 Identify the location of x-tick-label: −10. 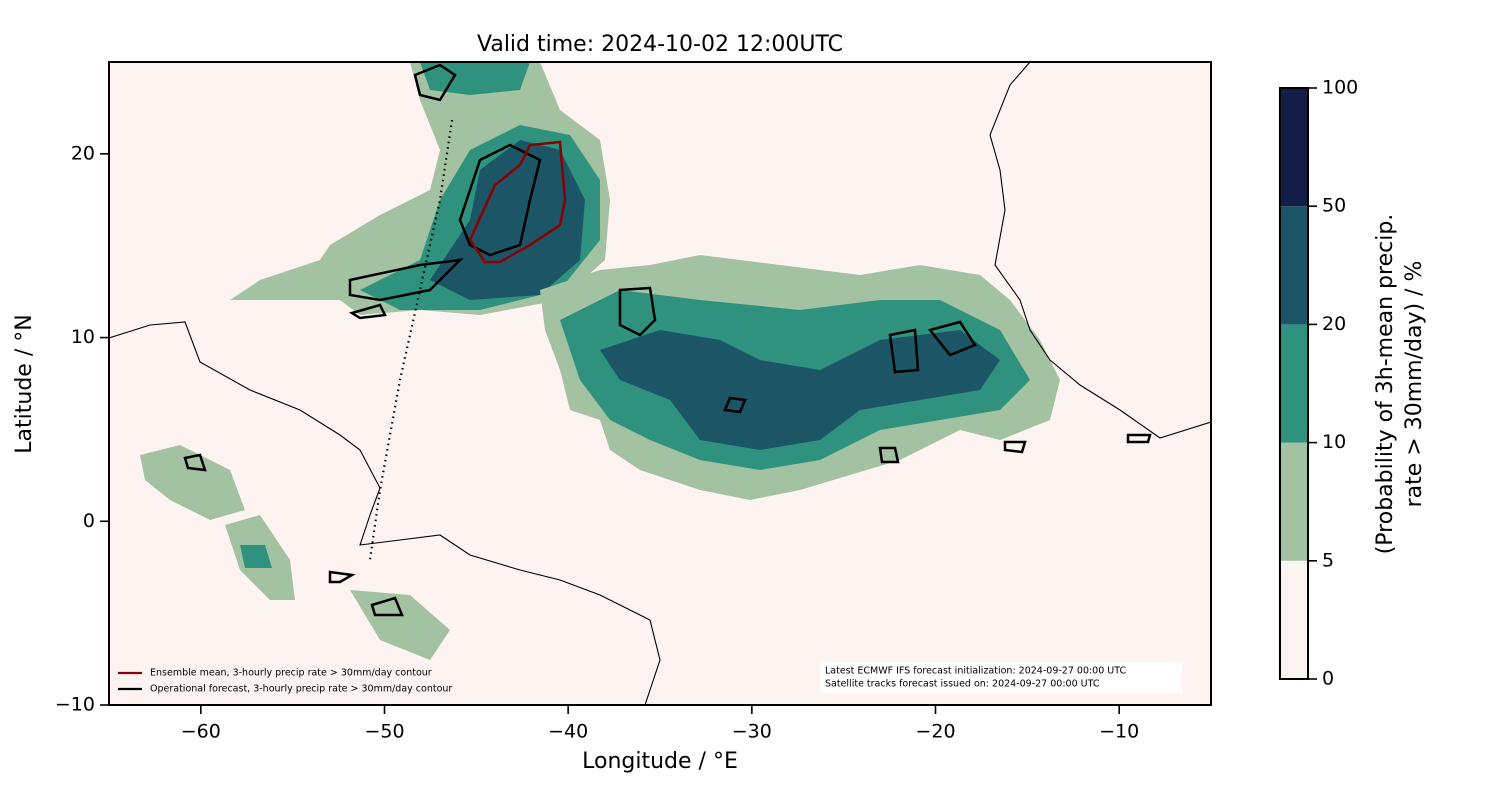
(1119, 732).